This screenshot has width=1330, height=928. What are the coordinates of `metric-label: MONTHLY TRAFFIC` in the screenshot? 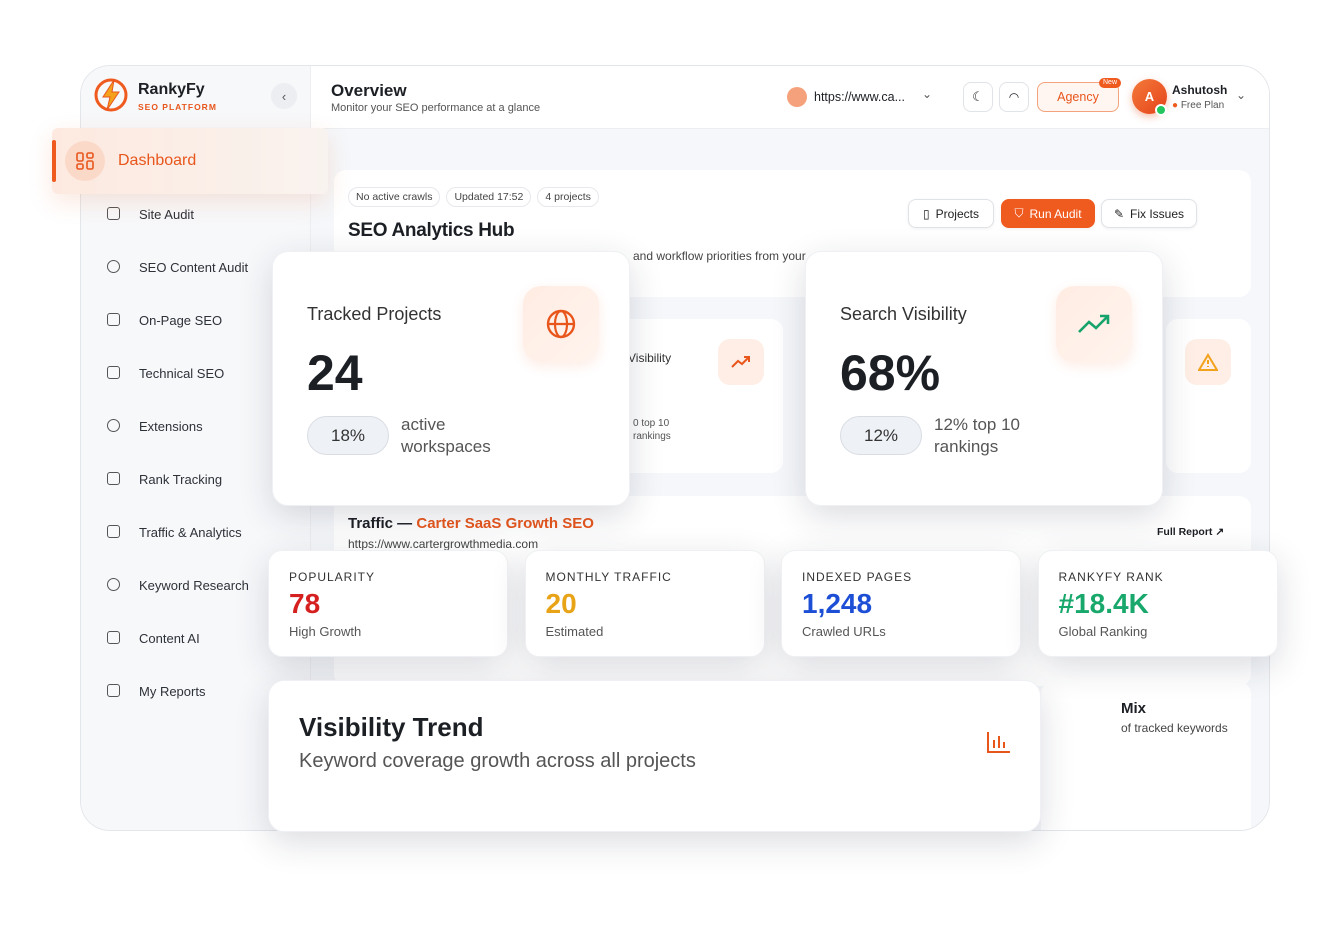 It's located at (608, 577).